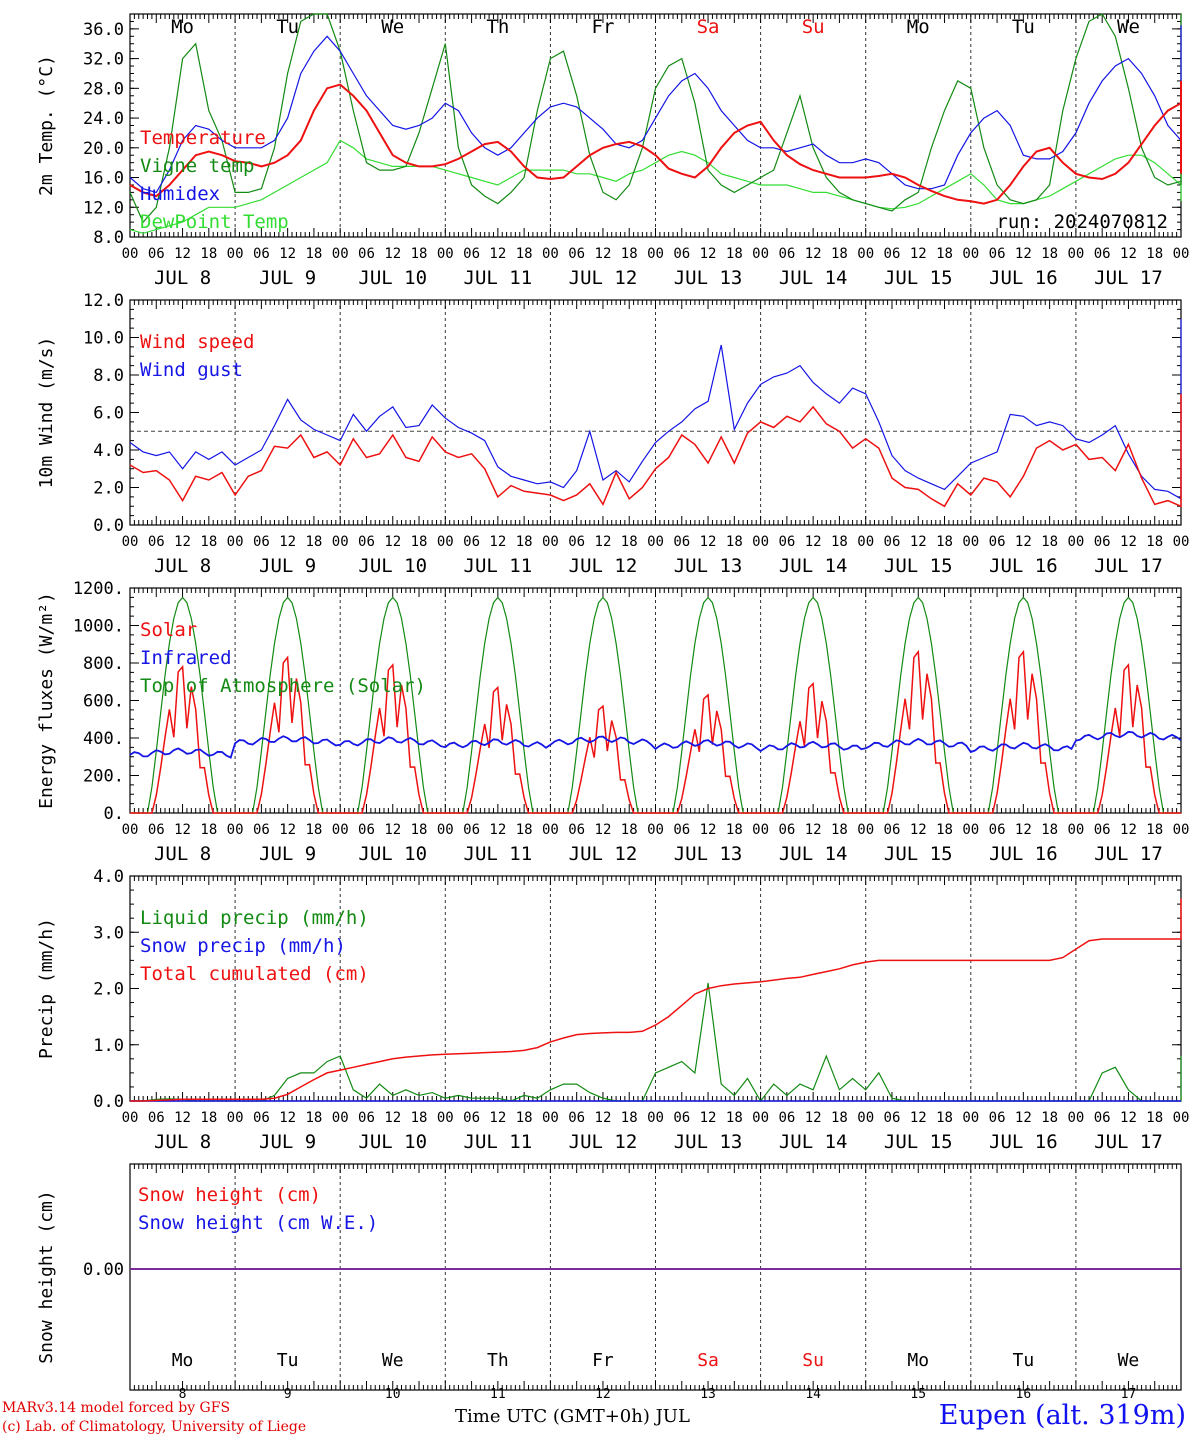 The height and width of the screenshot is (1444, 1194). What do you see at coordinates (603, 1394) in the screenshot?
I see `day-number: 12` at bounding box center [603, 1394].